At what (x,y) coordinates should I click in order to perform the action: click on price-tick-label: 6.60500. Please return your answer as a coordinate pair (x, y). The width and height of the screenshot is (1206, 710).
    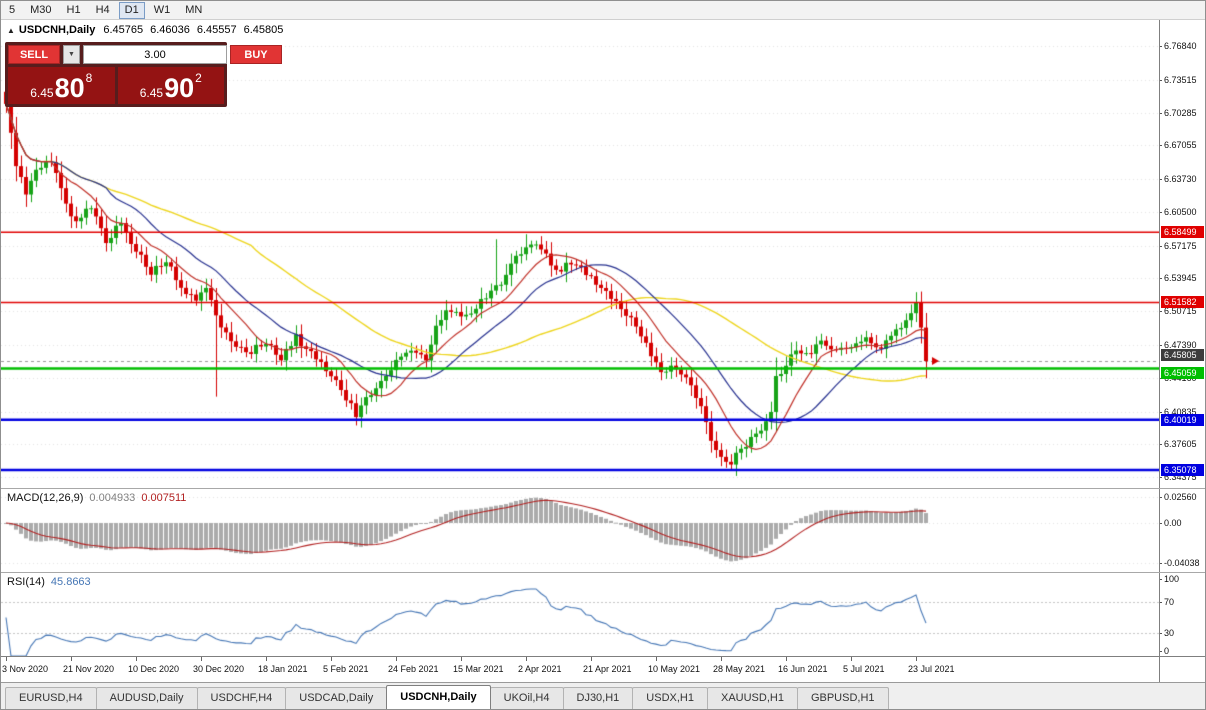
    Looking at the image, I should click on (1178, 211).